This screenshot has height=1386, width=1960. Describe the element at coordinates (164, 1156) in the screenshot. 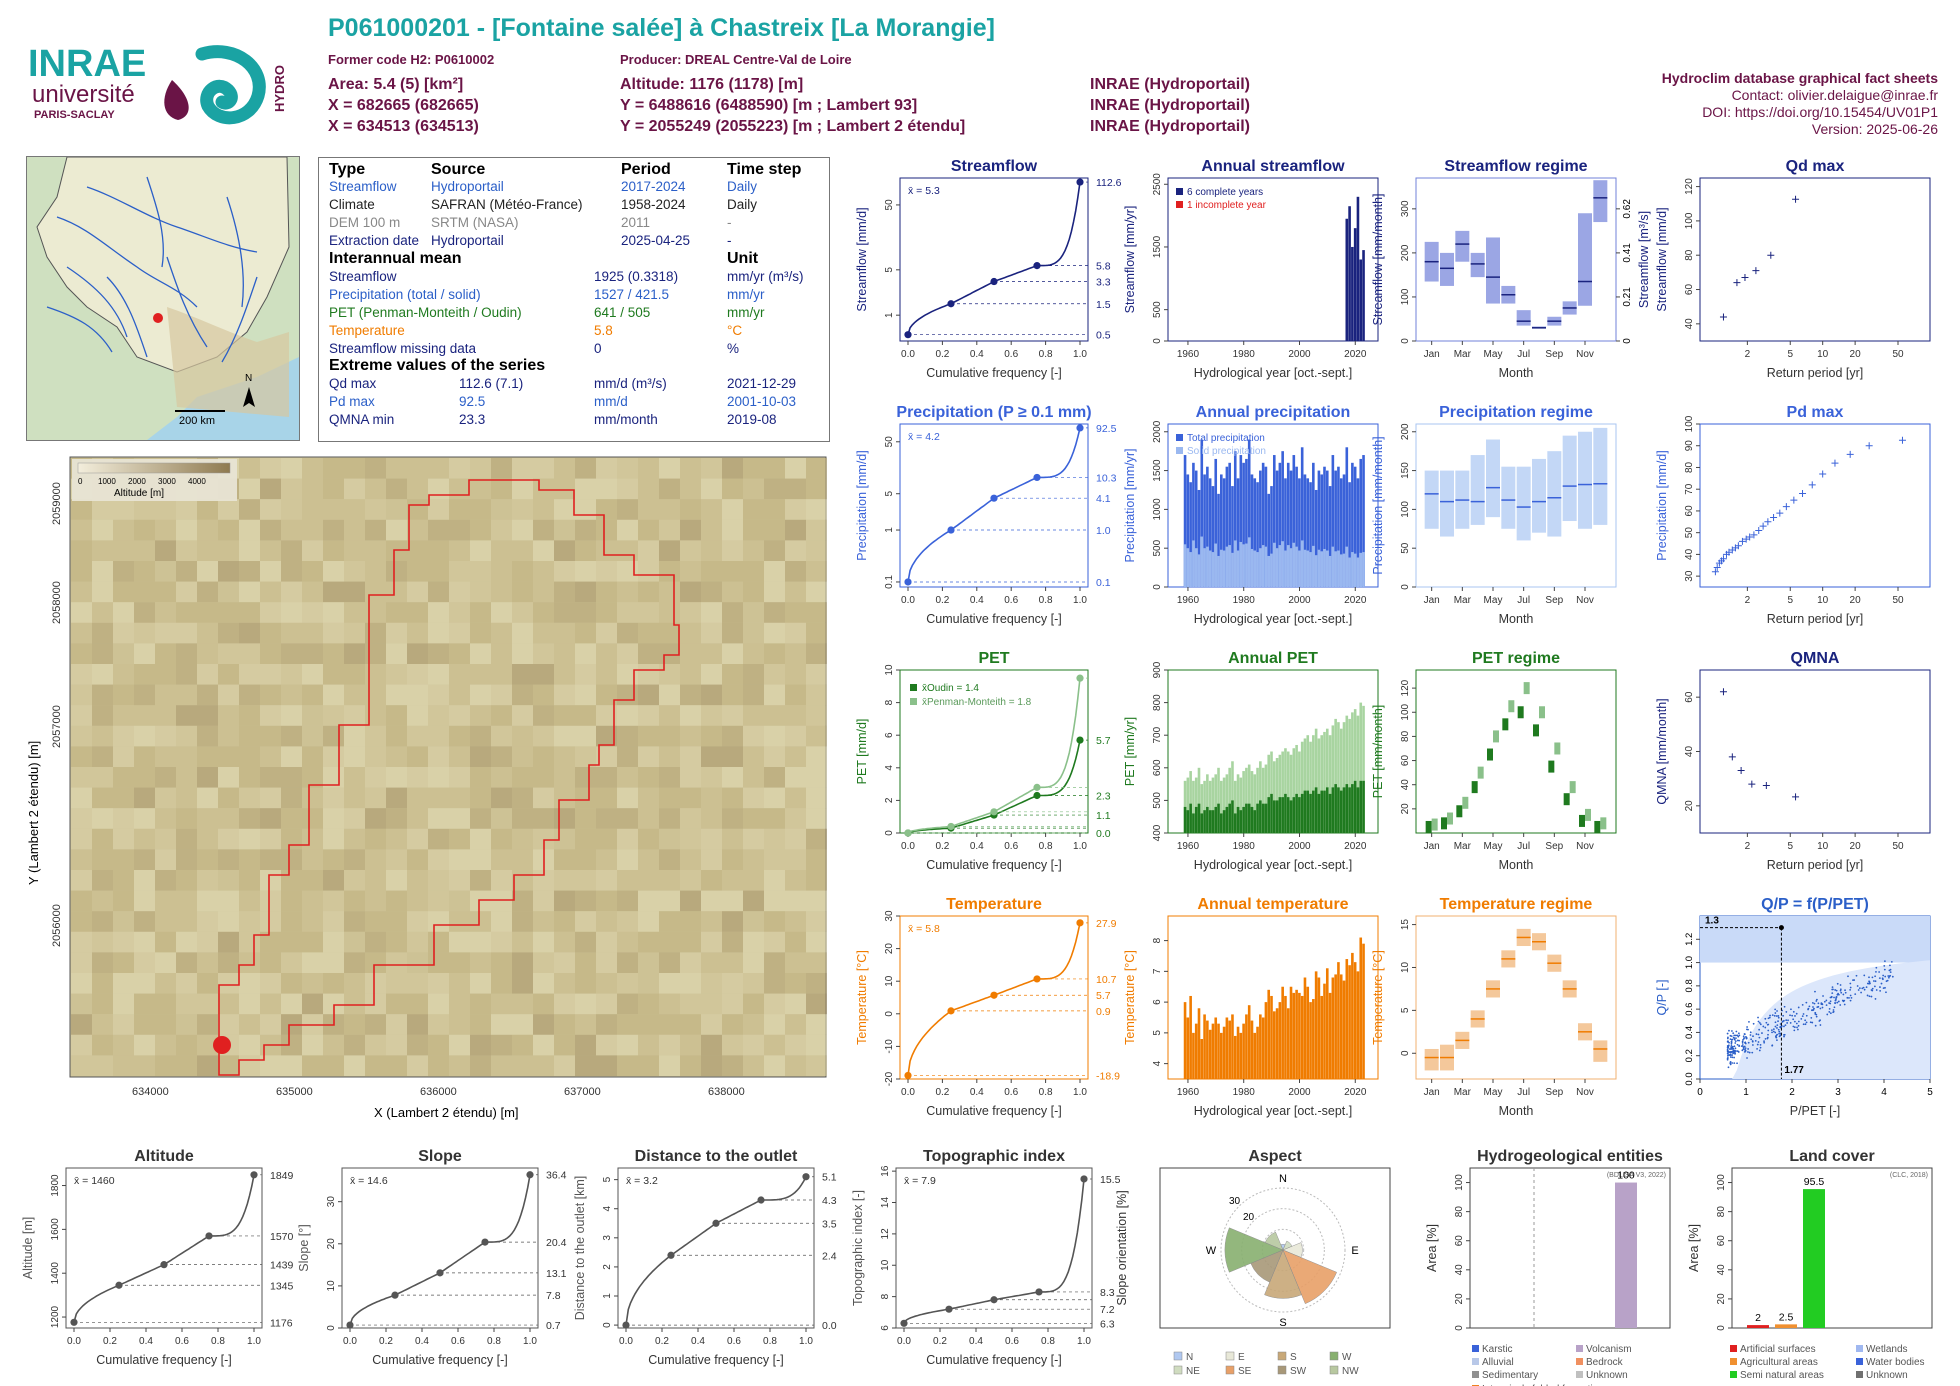

I see `chart-title: Altitude` at that location.